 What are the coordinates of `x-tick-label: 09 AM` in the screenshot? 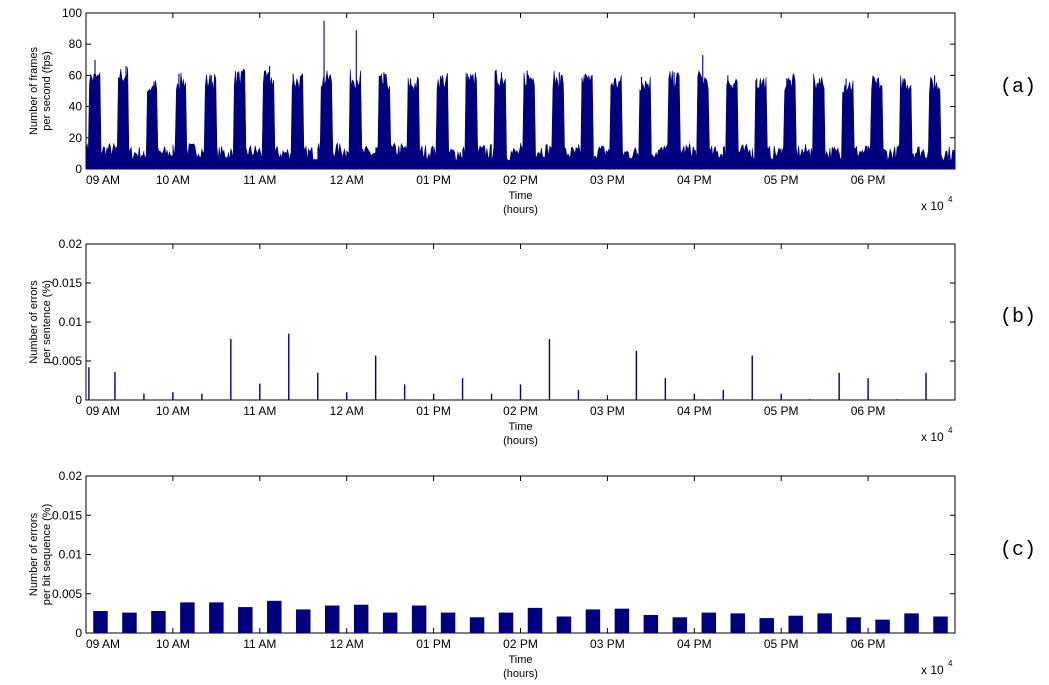 It's located at (103, 180).